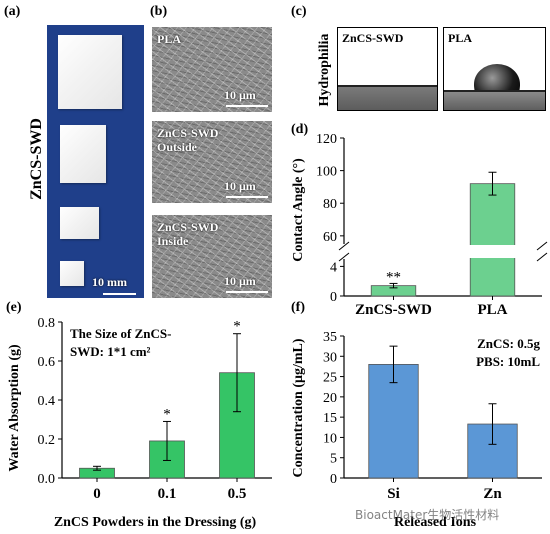  What do you see at coordinates (330, 438) in the screenshot?
I see `chart-f-y-tick-label: 10` at bounding box center [330, 438].